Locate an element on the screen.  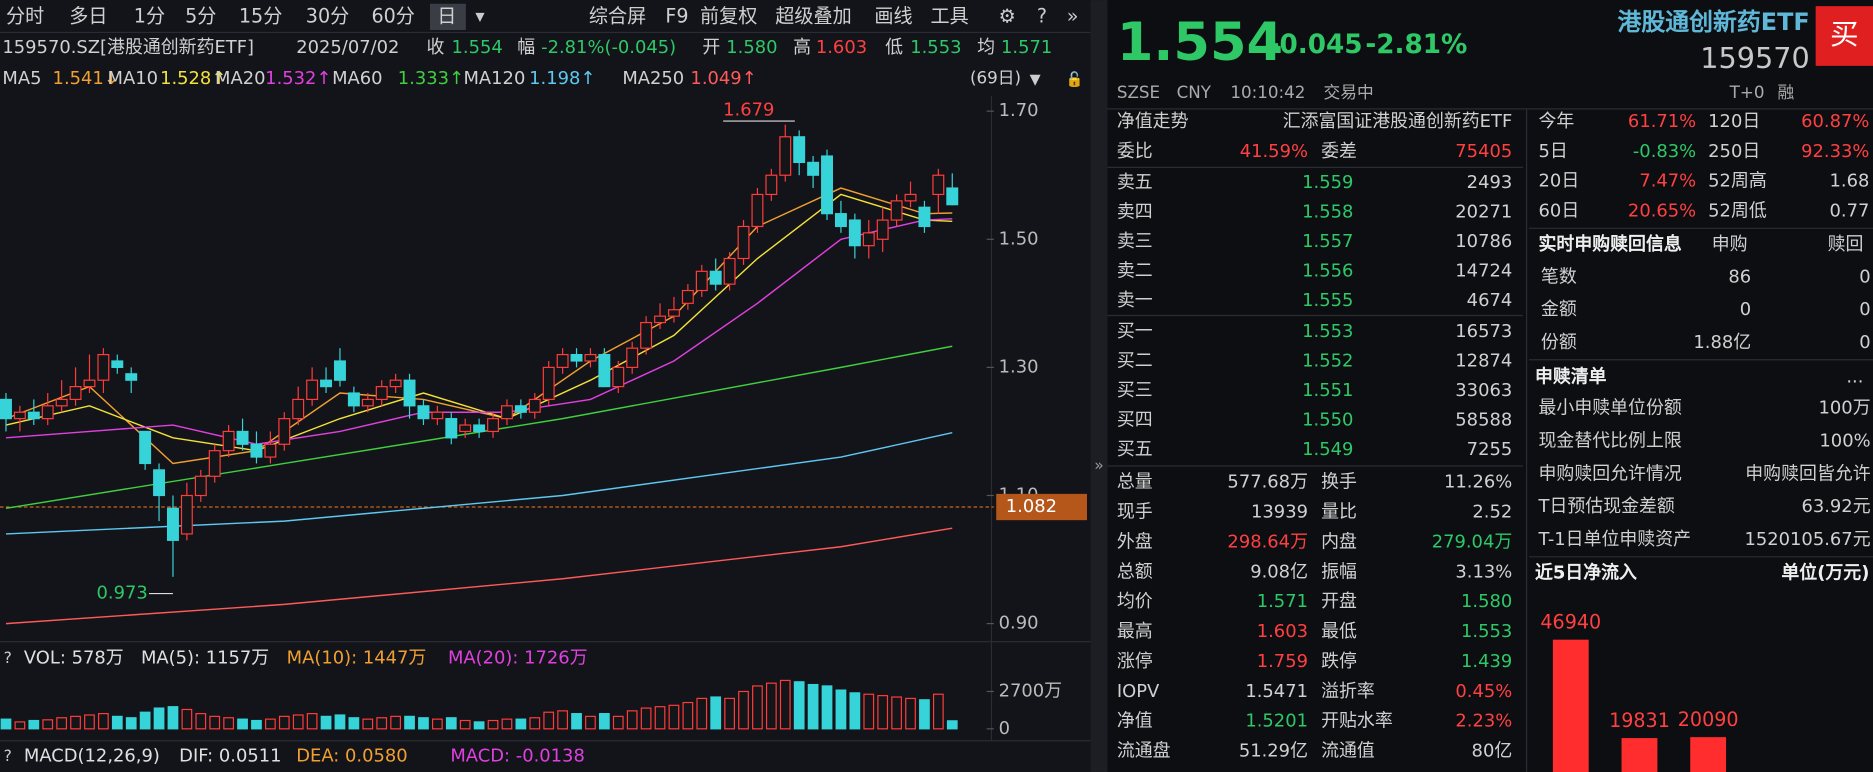
book-volume: 20271 is located at coordinates (1483, 211).